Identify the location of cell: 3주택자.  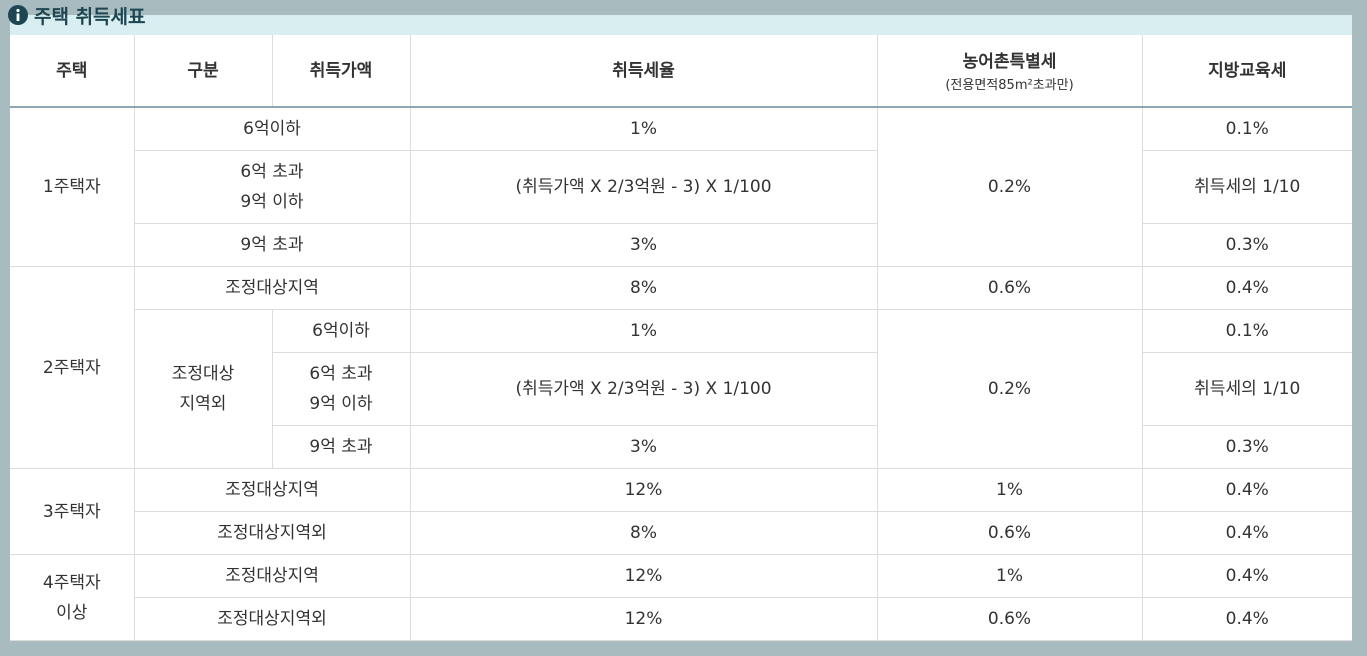
(72, 511).